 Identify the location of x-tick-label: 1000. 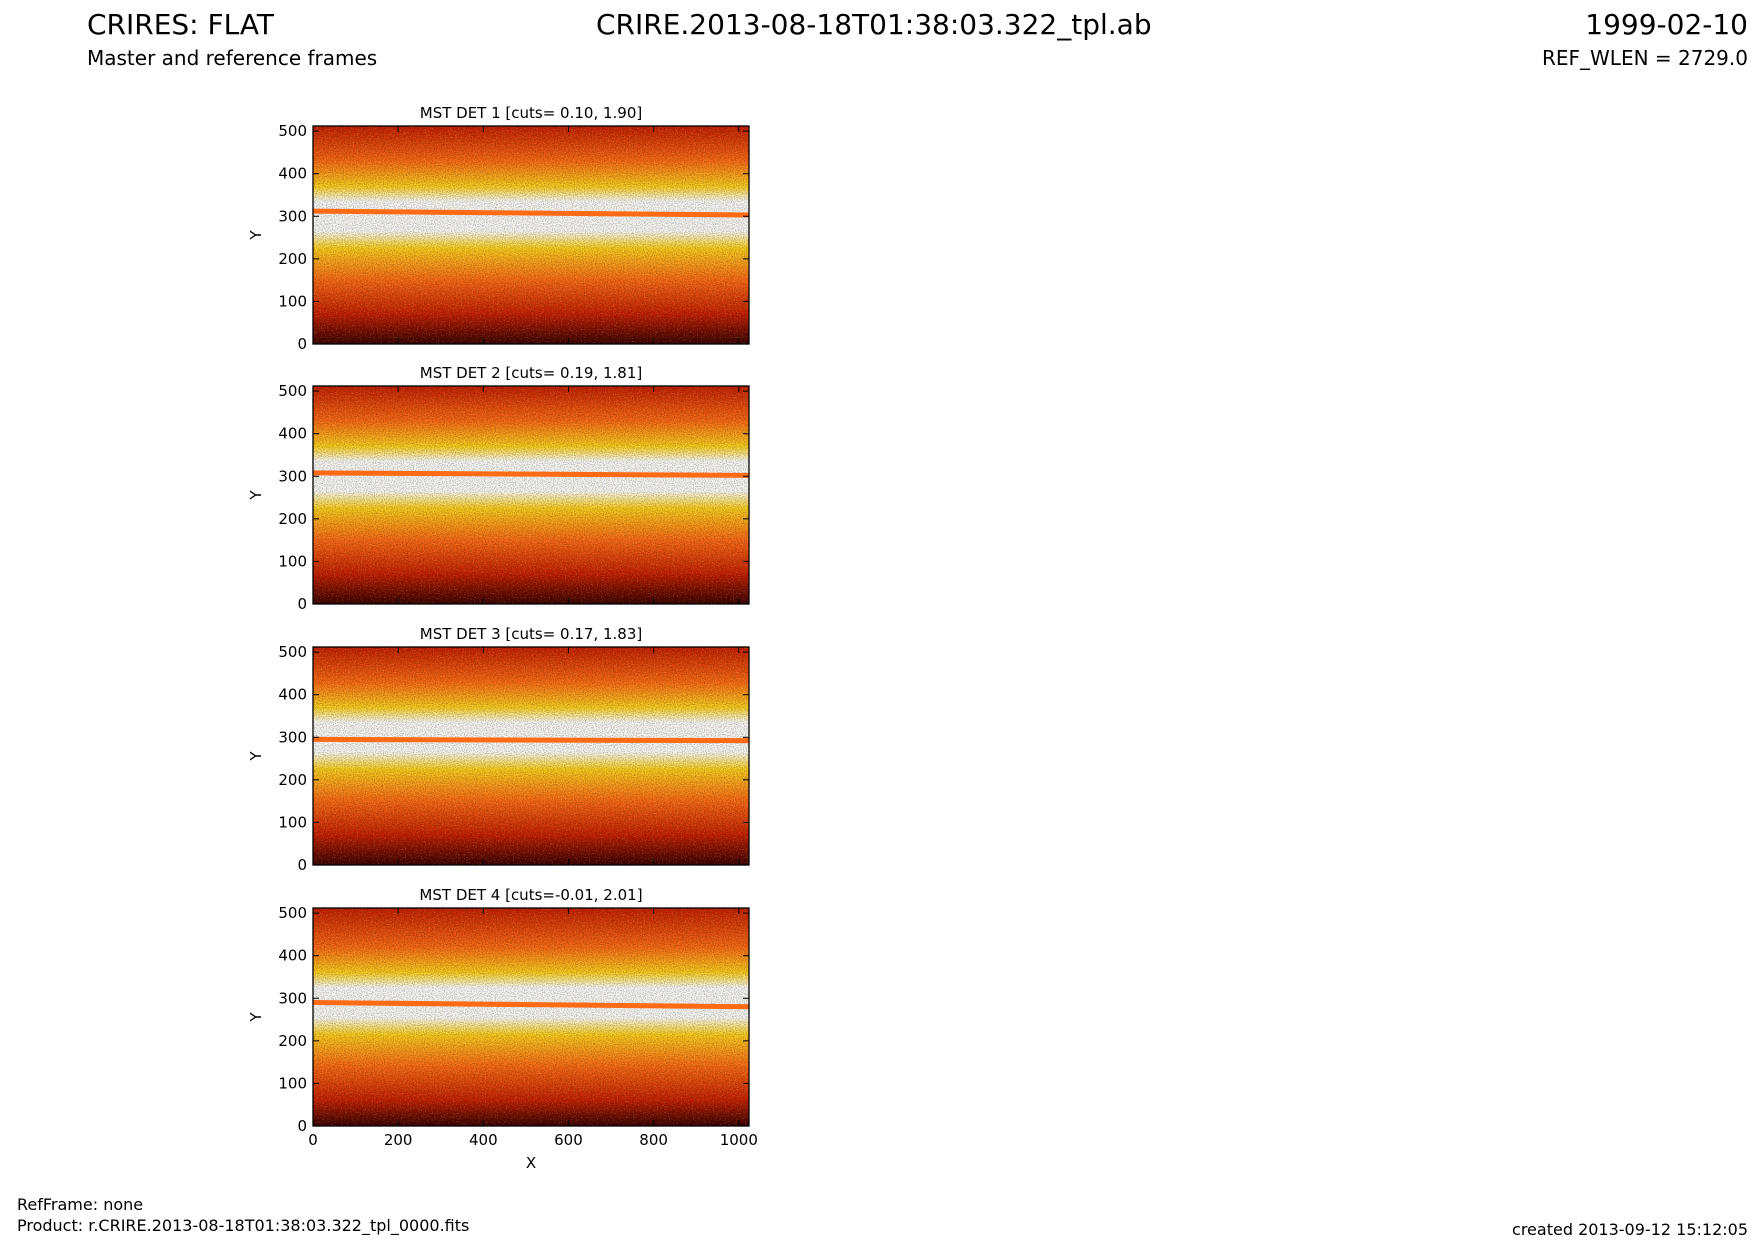
(739, 1140).